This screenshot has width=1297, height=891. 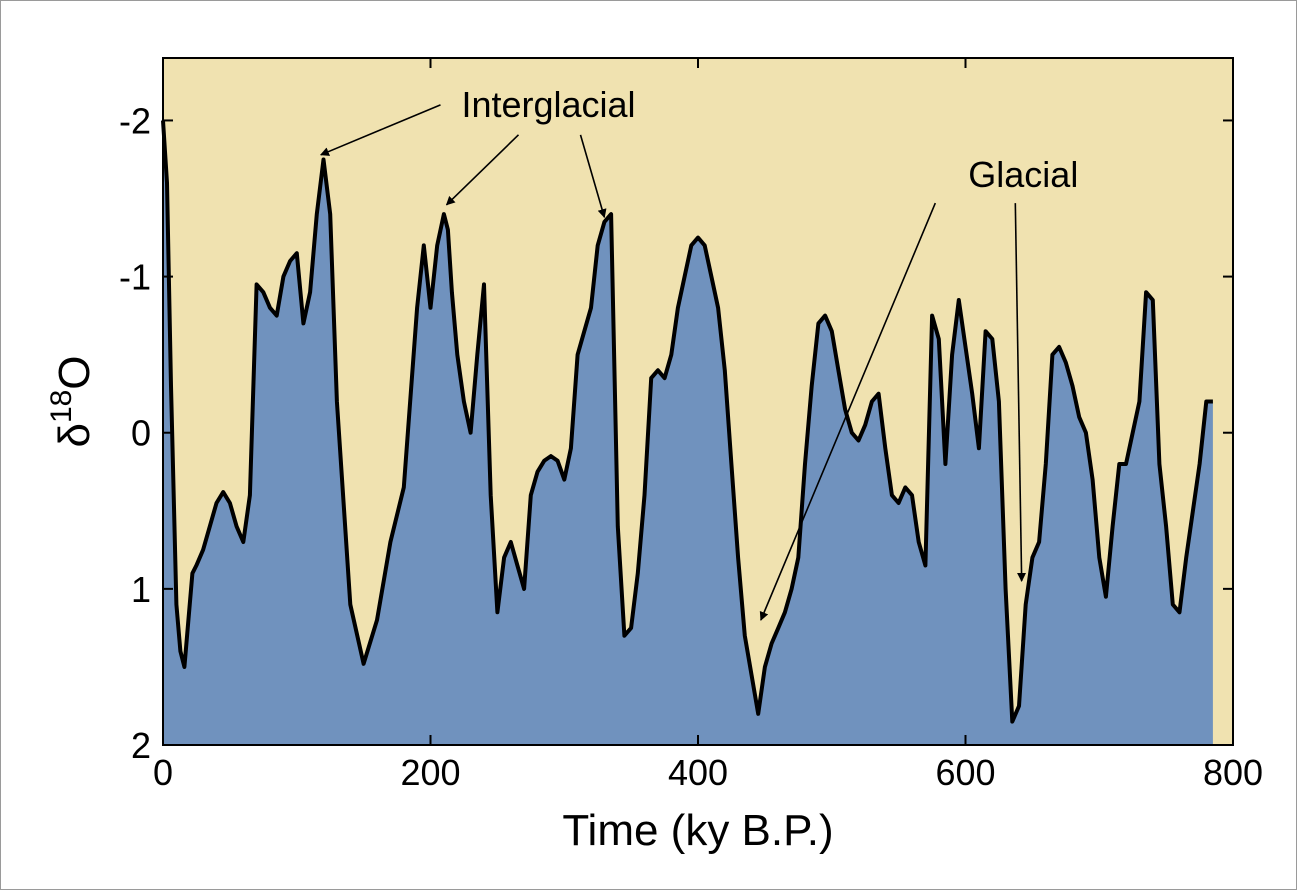 What do you see at coordinates (698, 772) in the screenshot?
I see `x-tick-label: 400` at bounding box center [698, 772].